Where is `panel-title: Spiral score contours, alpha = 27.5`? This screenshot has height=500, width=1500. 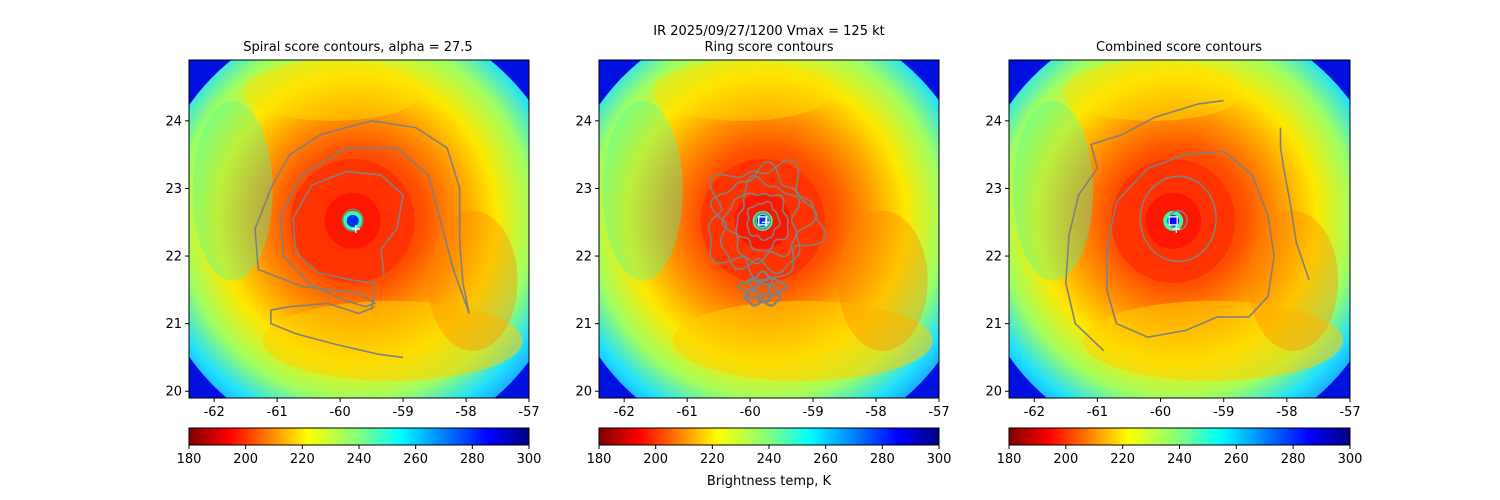
panel-title: Spiral score contours, alpha = 27.5 is located at coordinates (357, 47).